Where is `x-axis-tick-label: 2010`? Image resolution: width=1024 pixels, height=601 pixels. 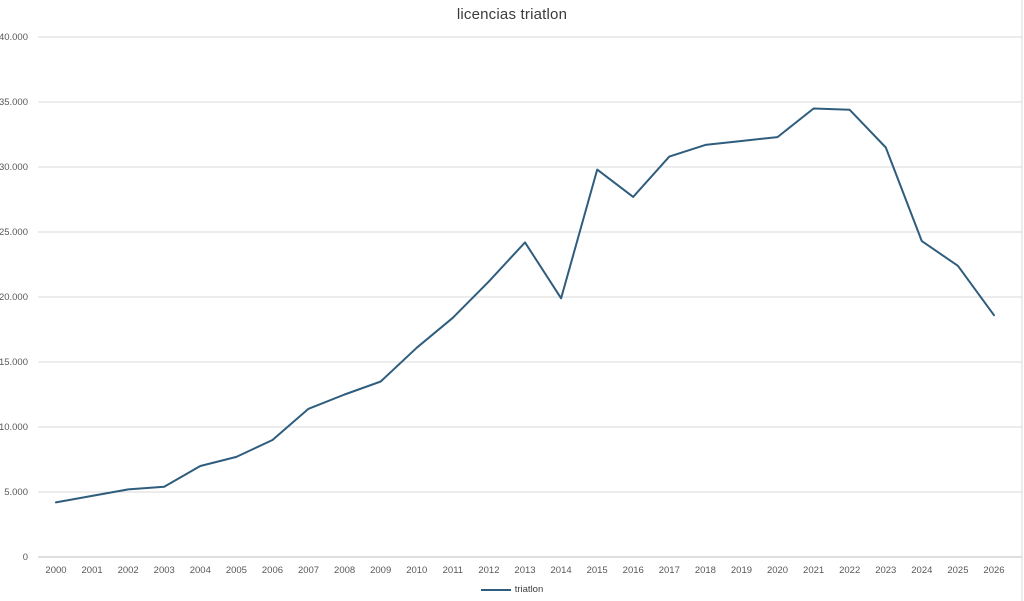 x-axis-tick-label: 2010 is located at coordinates (416, 570).